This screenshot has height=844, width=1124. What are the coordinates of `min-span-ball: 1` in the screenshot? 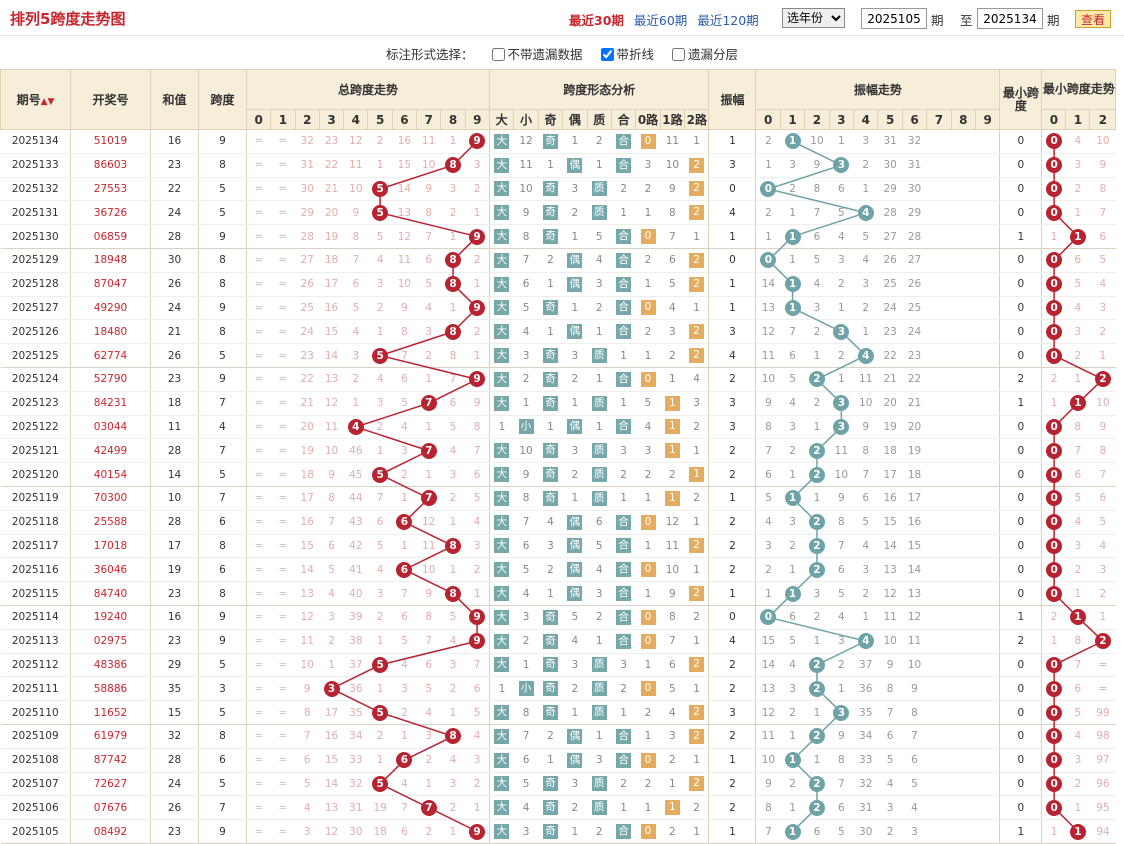 It's located at (1077, 403).